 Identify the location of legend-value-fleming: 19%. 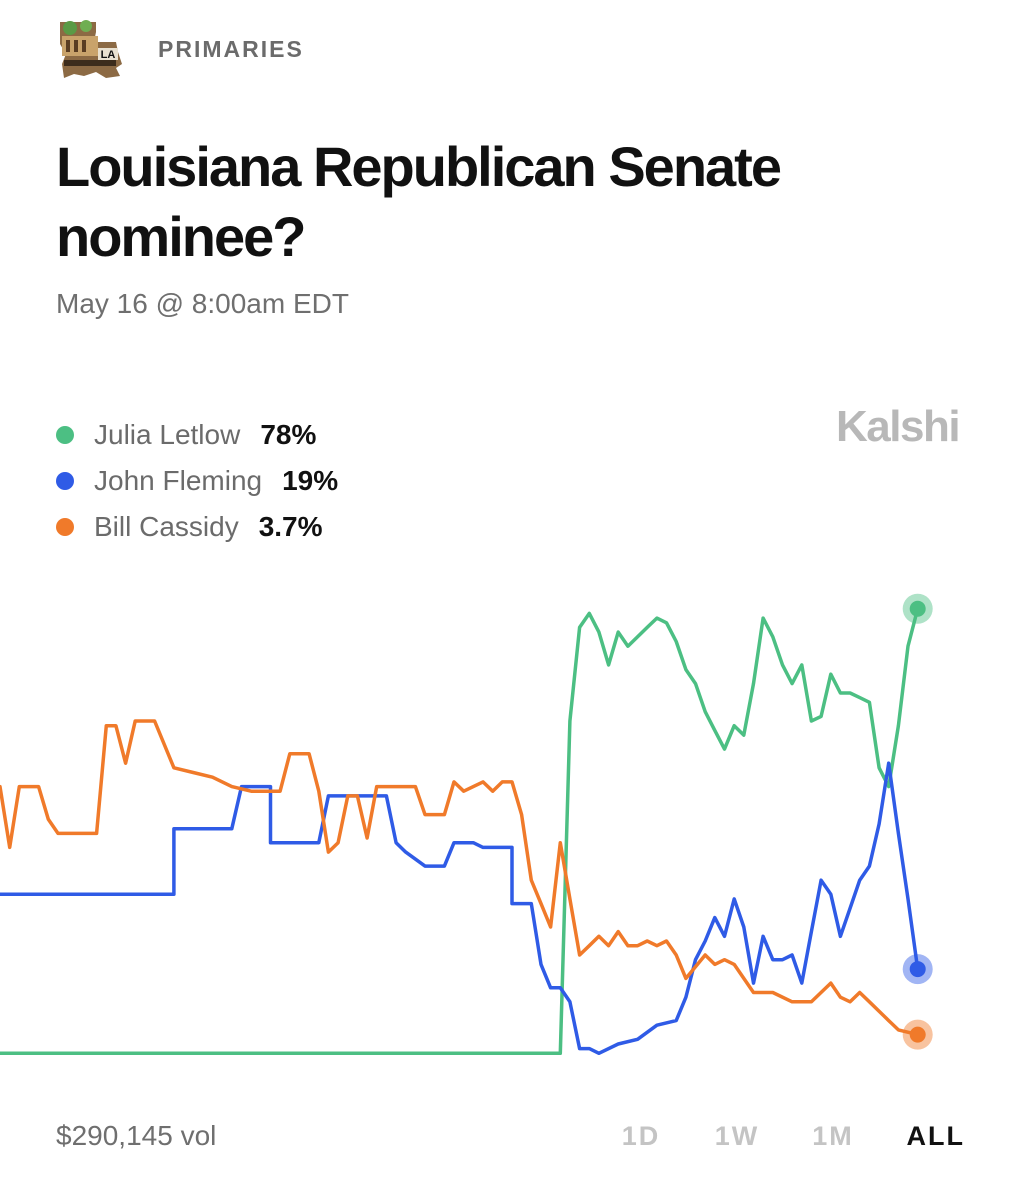
(310, 480).